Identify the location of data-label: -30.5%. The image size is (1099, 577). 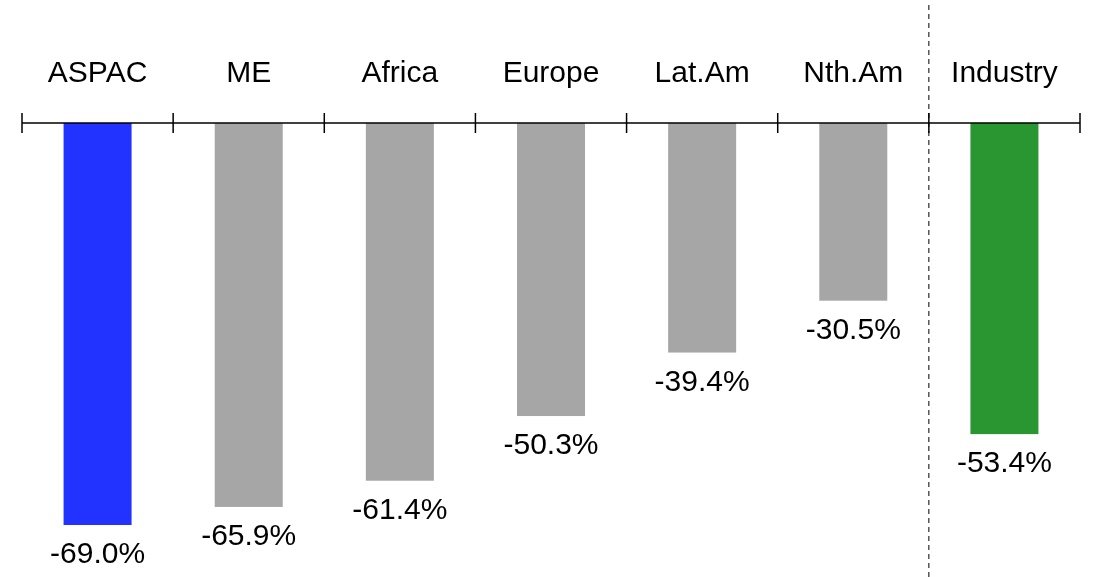
(853, 328).